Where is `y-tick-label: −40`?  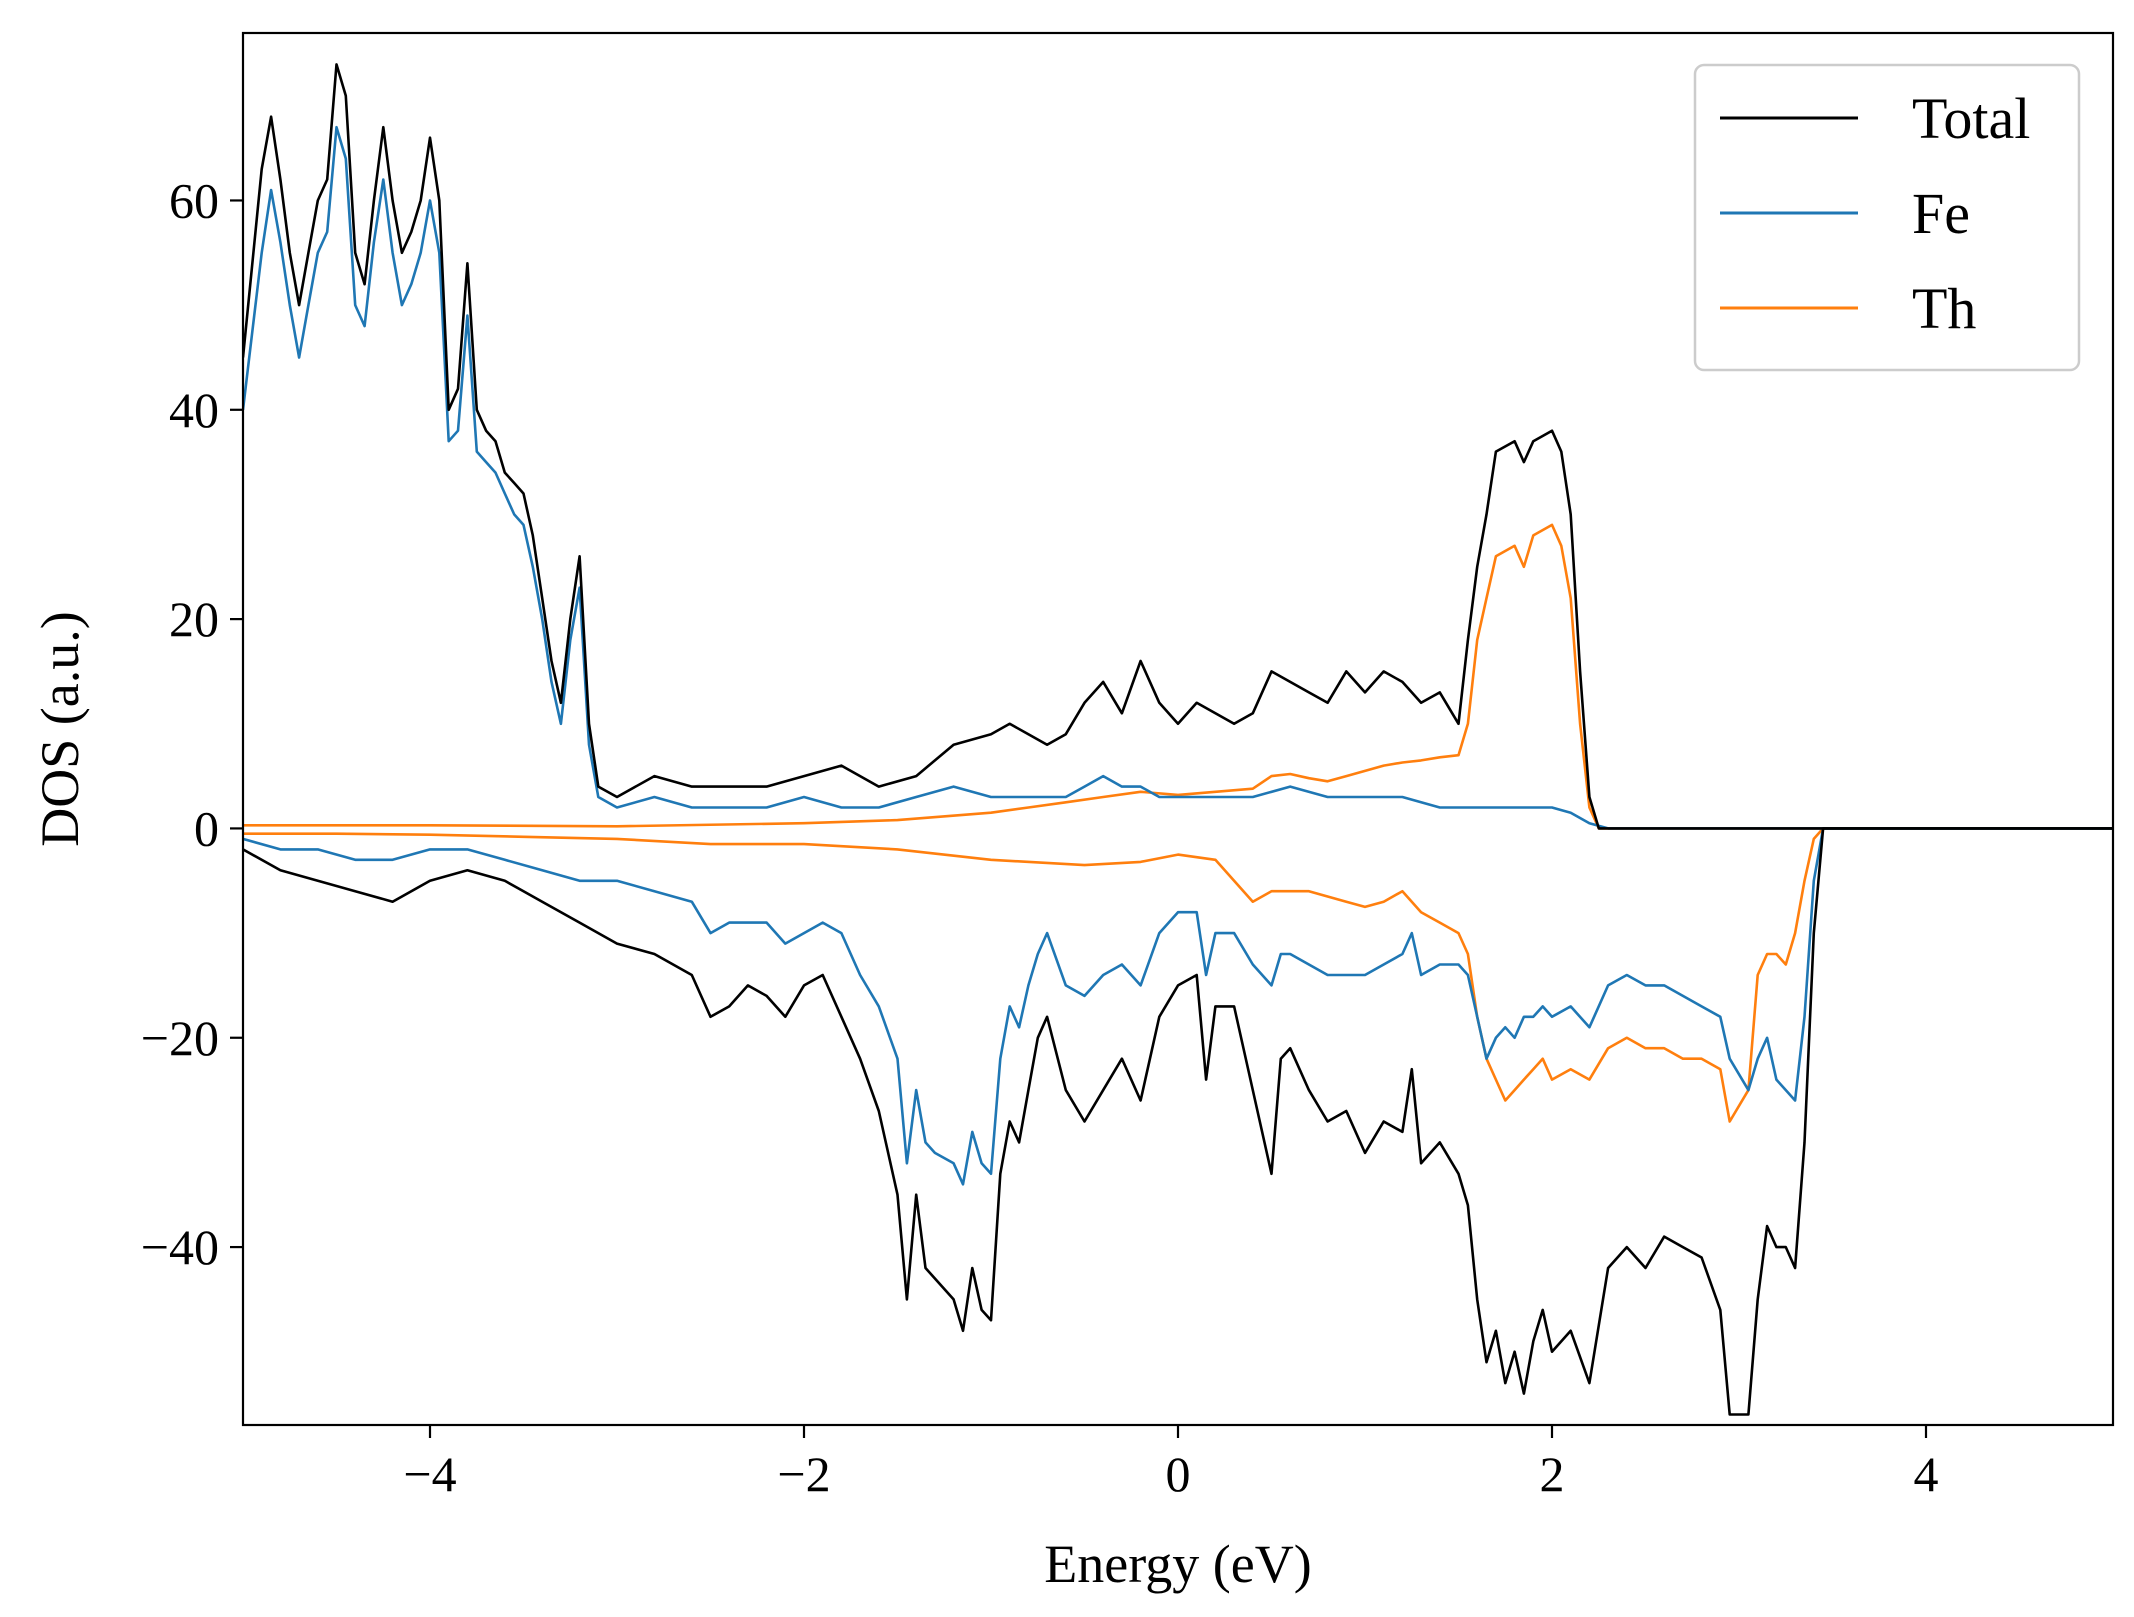
y-tick-label: −40 is located at coordinates (180, 1247).